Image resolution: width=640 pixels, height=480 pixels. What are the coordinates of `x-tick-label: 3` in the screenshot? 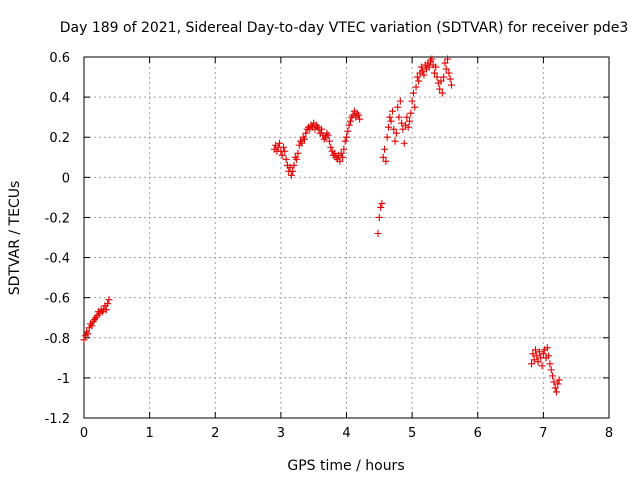 It's located at (281, 433).